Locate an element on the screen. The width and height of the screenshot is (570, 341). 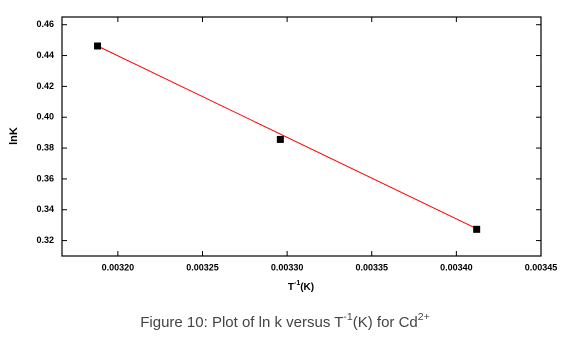
x-label-part: -1 is located at coordinates (297, 283).